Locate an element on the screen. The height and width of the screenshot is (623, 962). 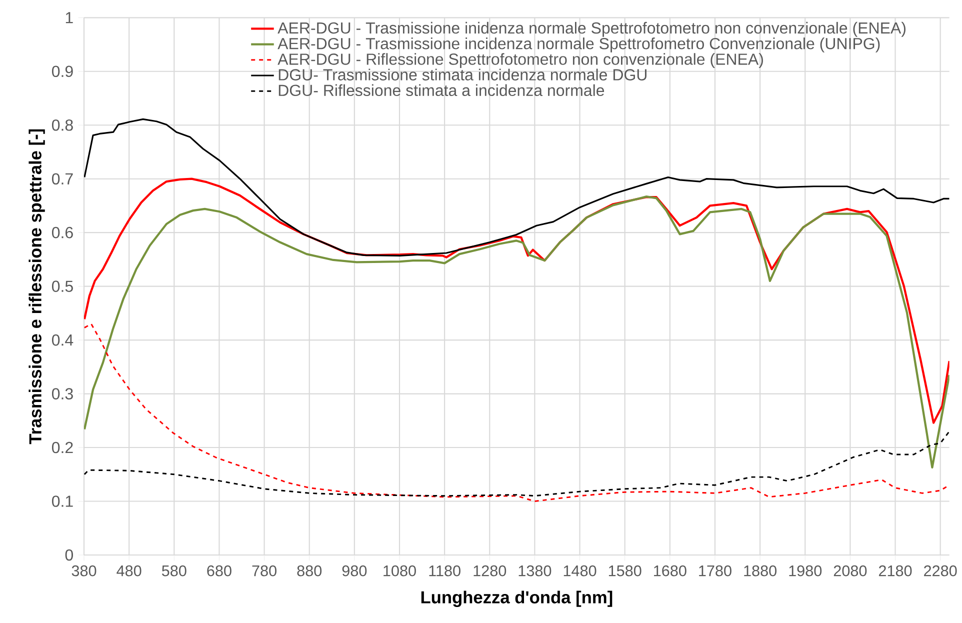
y-tick-label: 0.3 is located at coordinates (62, 394).